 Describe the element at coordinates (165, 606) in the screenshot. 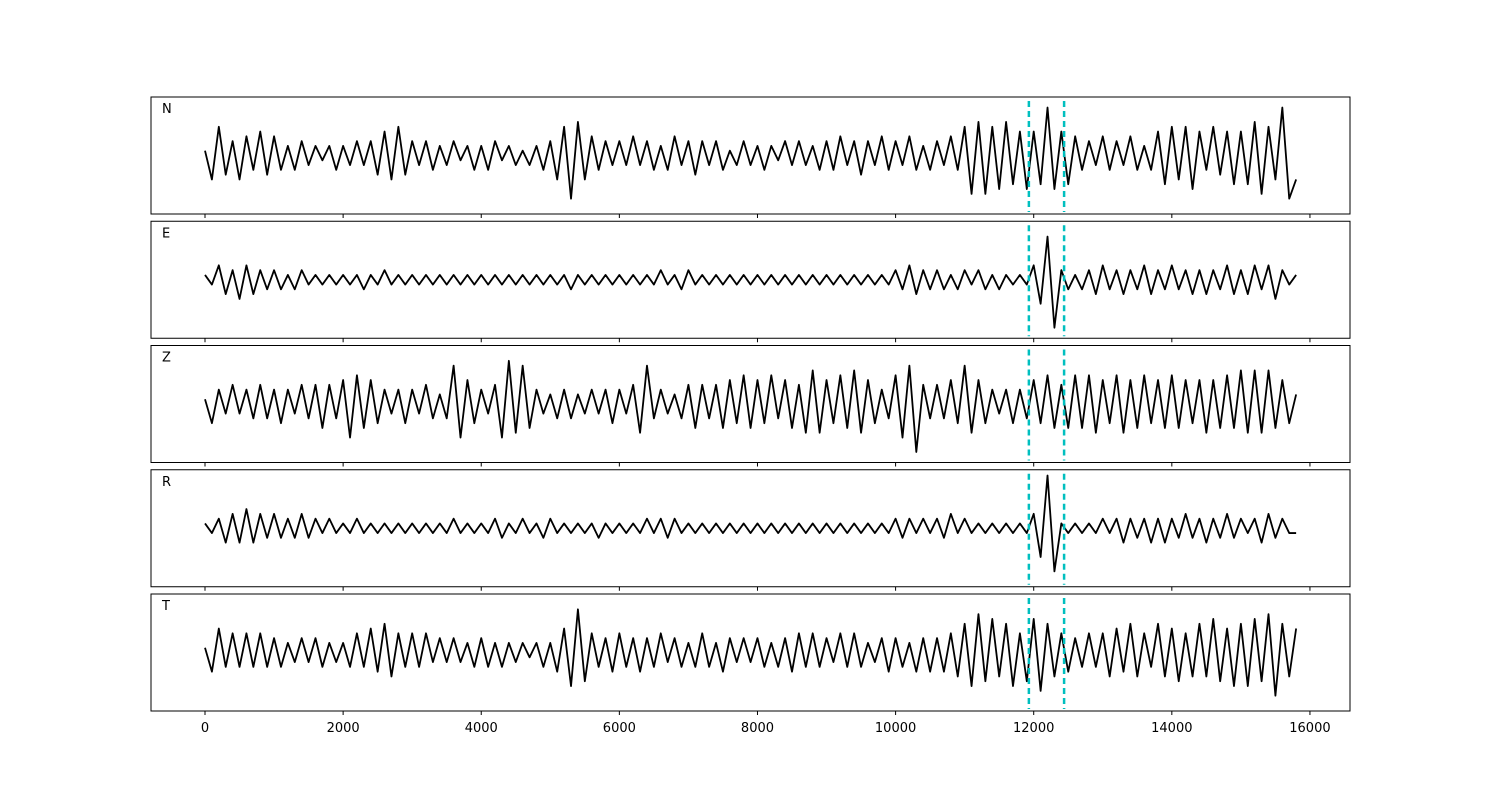

I see `panel-label: T` at that location.